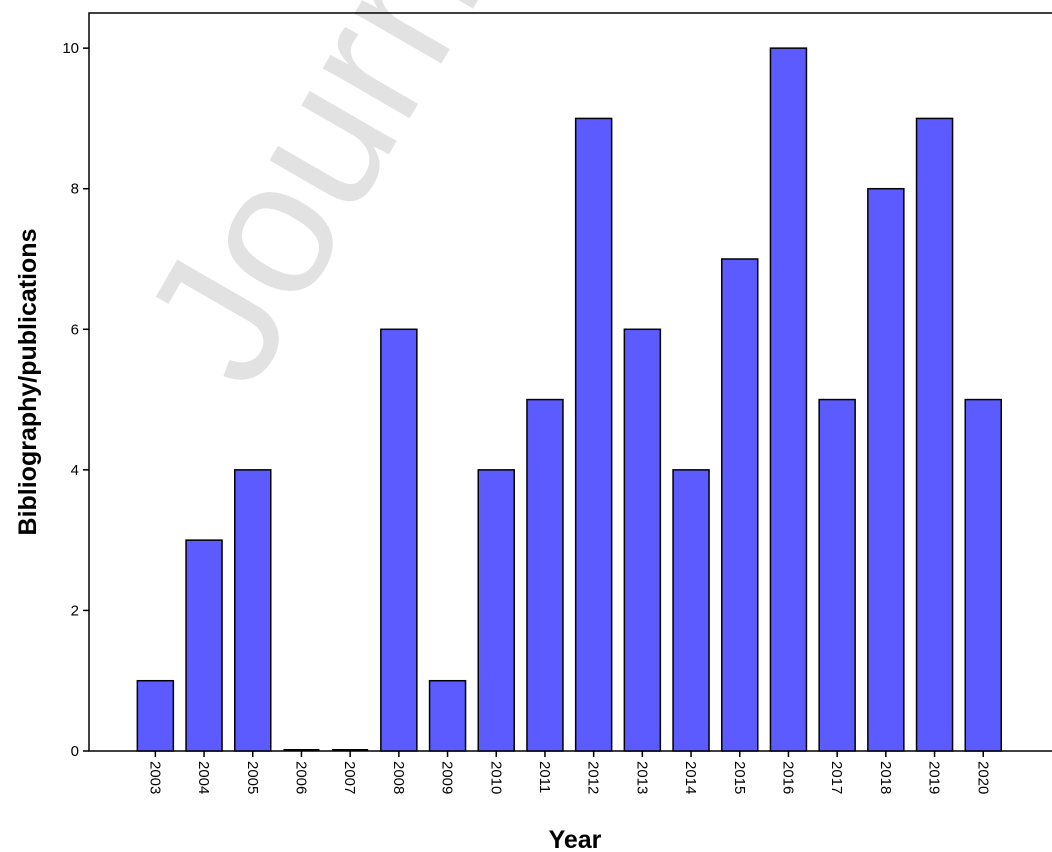  I want to click on x-tick-label: 2014, so click(690, 777).